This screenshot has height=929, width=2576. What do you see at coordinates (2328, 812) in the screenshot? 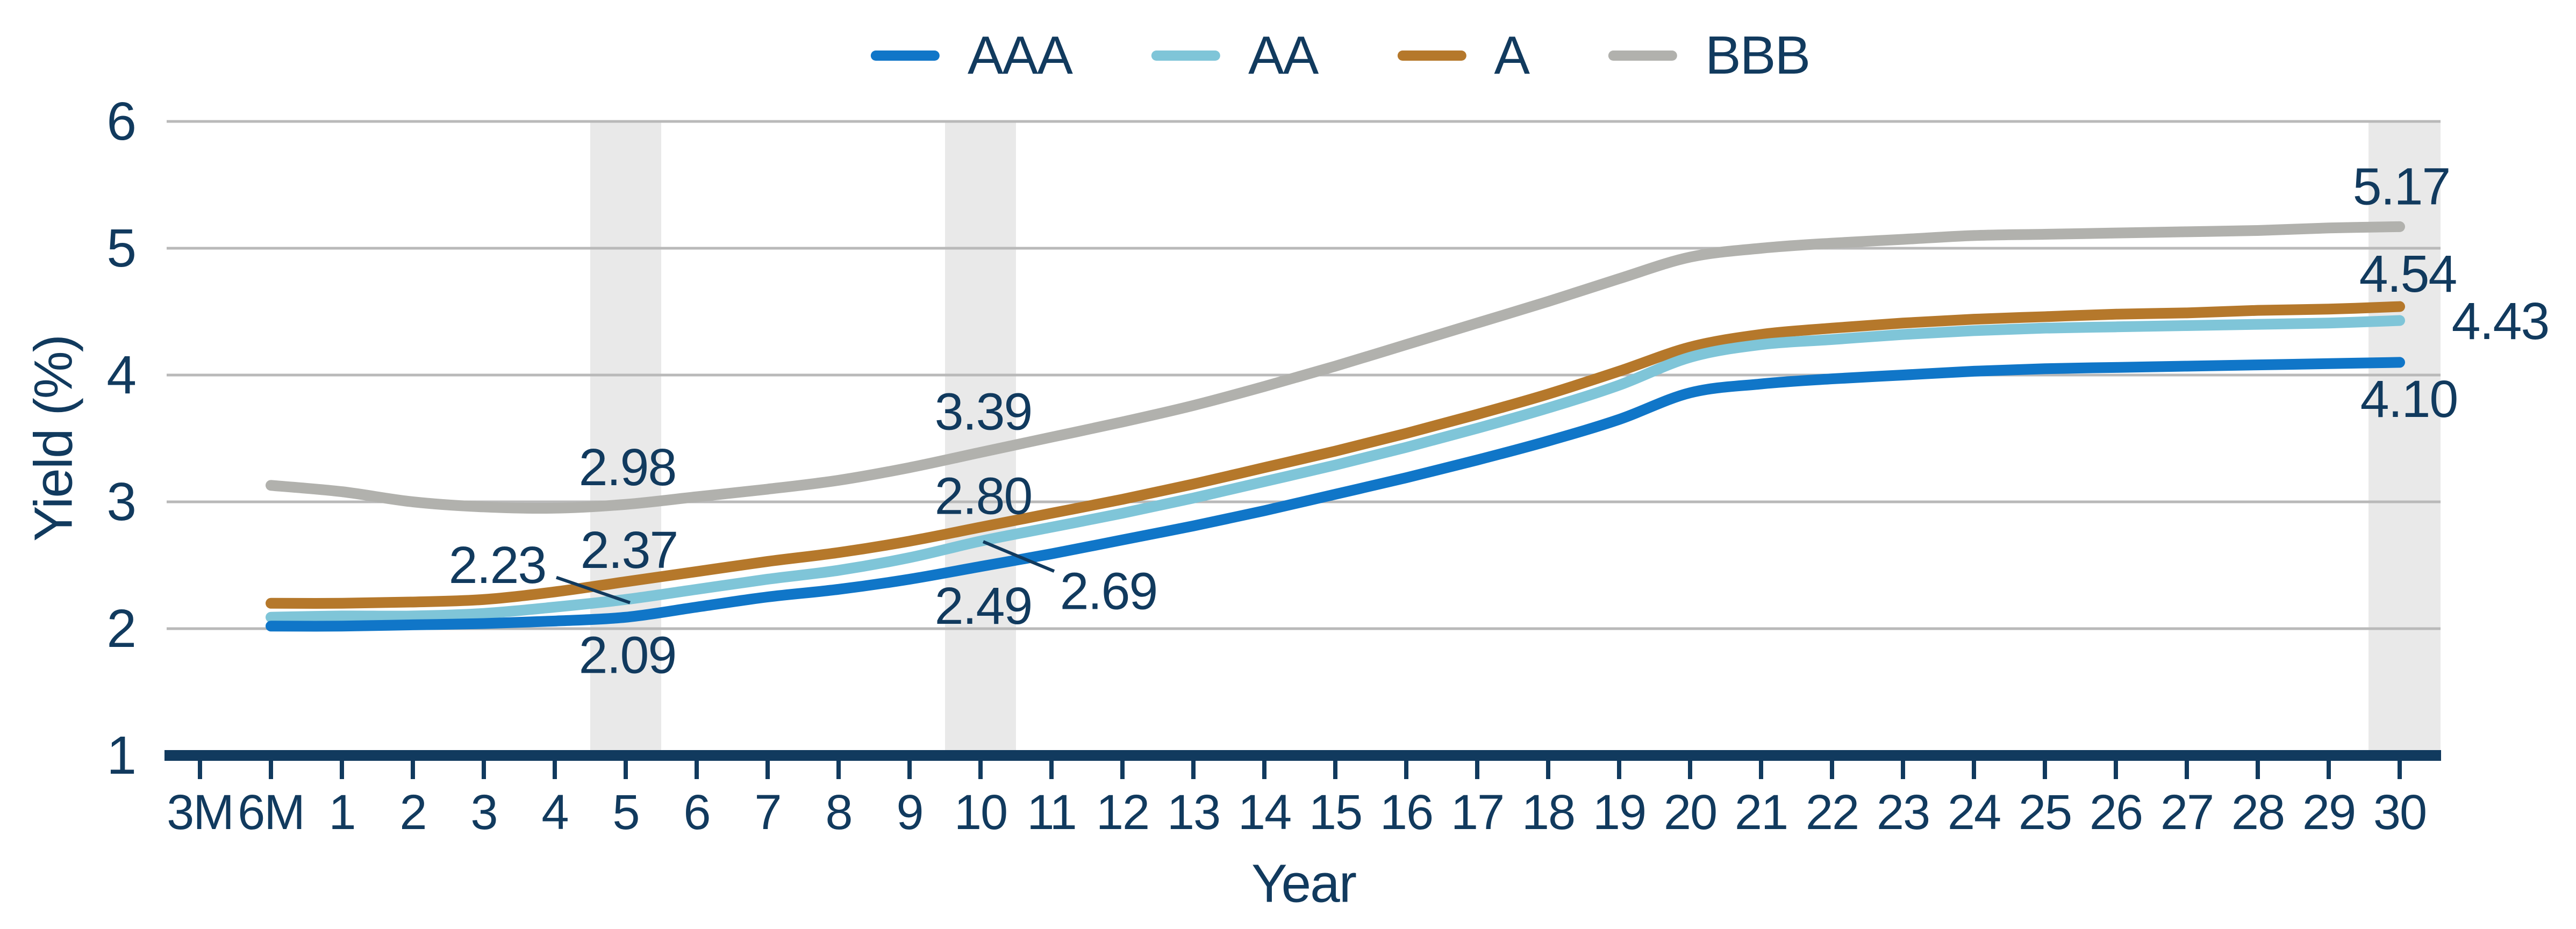
I see `x-tick-label-29: 29` at bounding box center [2328, 812].